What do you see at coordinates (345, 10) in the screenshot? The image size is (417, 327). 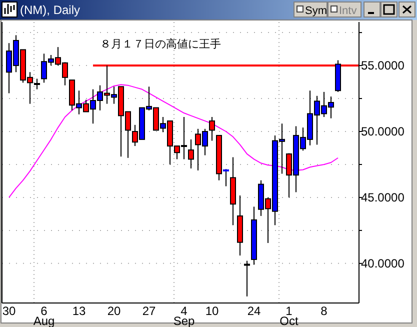 I see `checkbox-button: Intv` at bounding box center [345, 10].